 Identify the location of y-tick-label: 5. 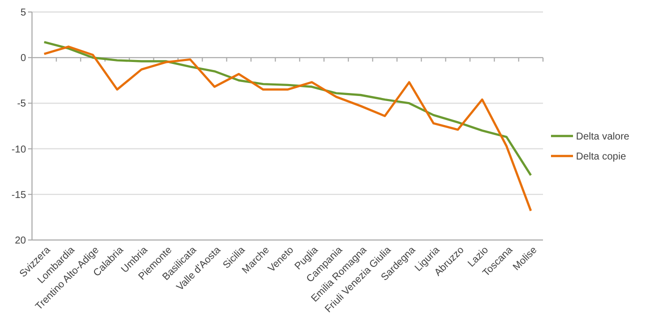
(23, 13).